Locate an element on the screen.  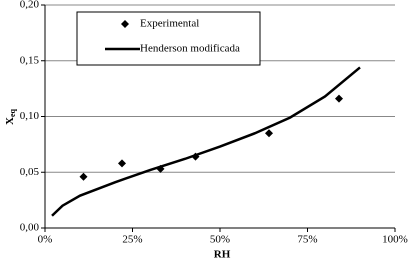
x-tick-label: 100% is located at coordinates (395, 240).